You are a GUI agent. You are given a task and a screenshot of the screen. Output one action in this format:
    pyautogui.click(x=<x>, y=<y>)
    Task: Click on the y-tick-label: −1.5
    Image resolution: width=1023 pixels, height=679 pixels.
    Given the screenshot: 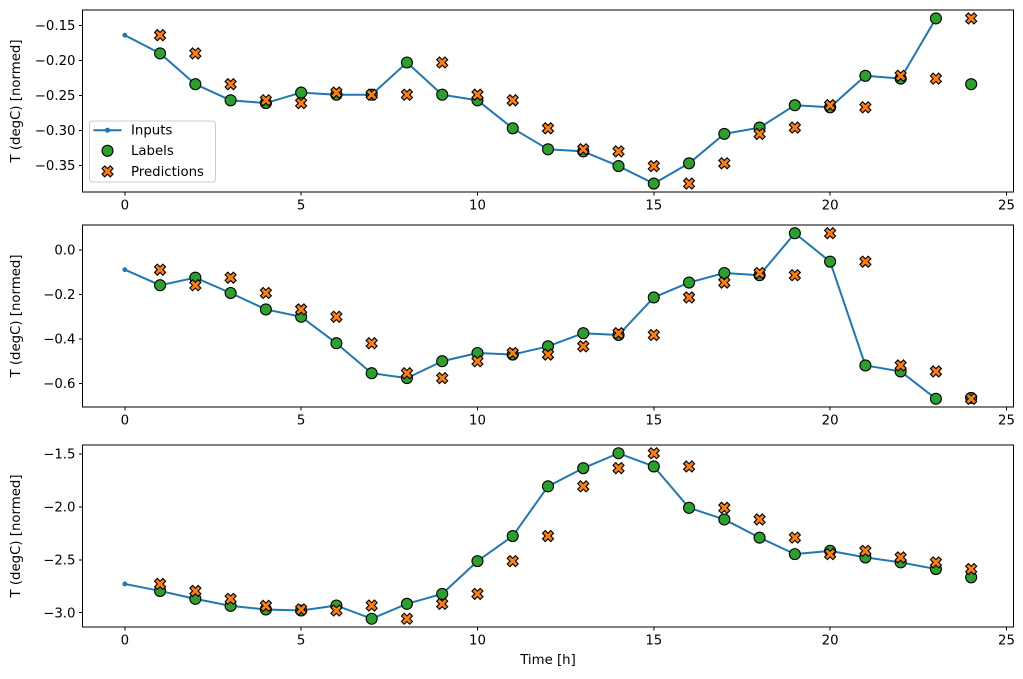 What is the action you would take?
    pyautogui.click(x=59, y=455)
    